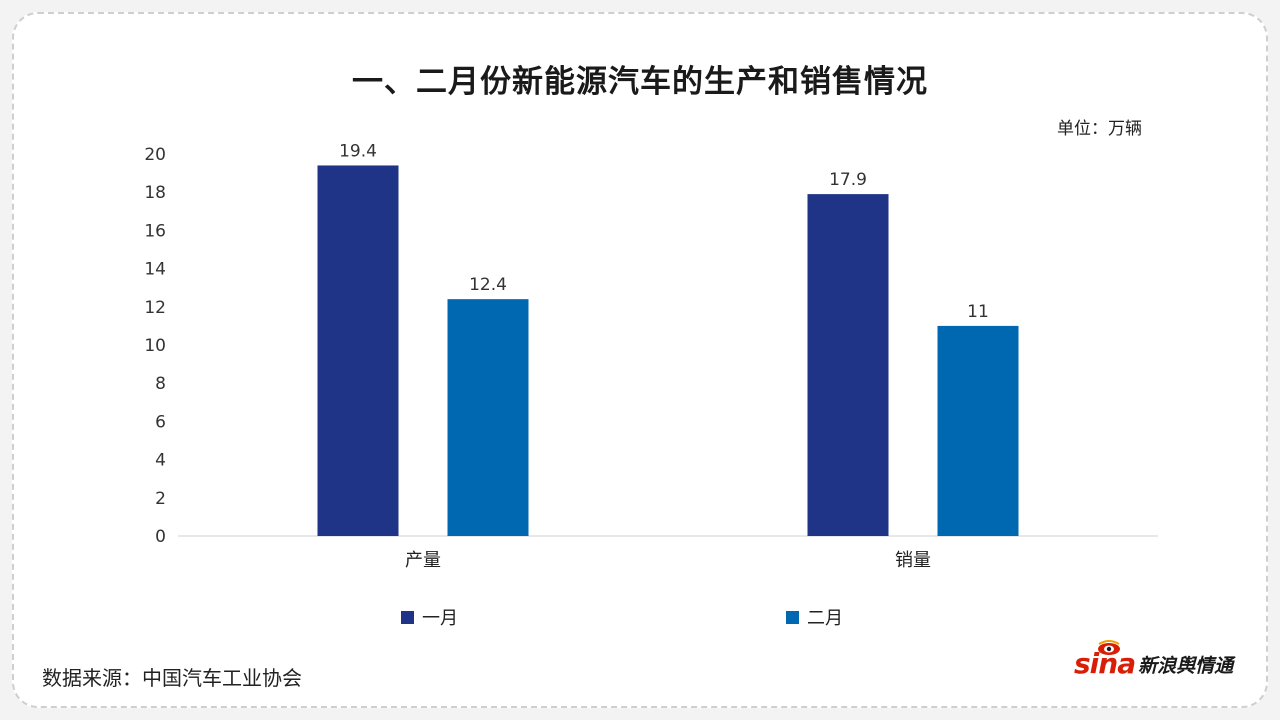 The image size is (1280, 720). Describe the element at coordinates (1105, 659) in the screenshot. I see `sina-logo-mark: sina` at that location.